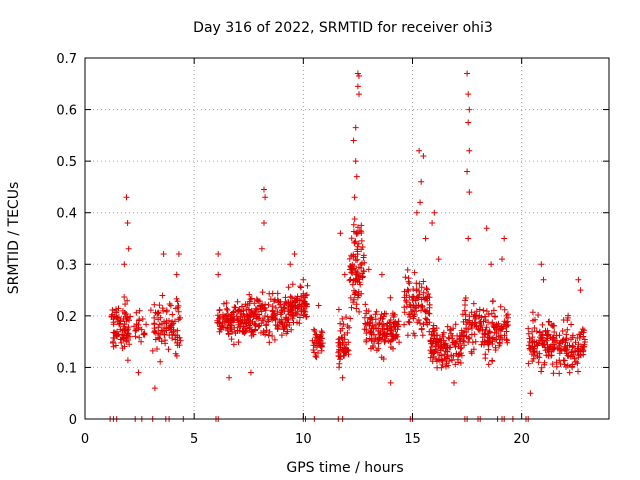  I want to click on y-tick-label: 0, so click(73, 420).